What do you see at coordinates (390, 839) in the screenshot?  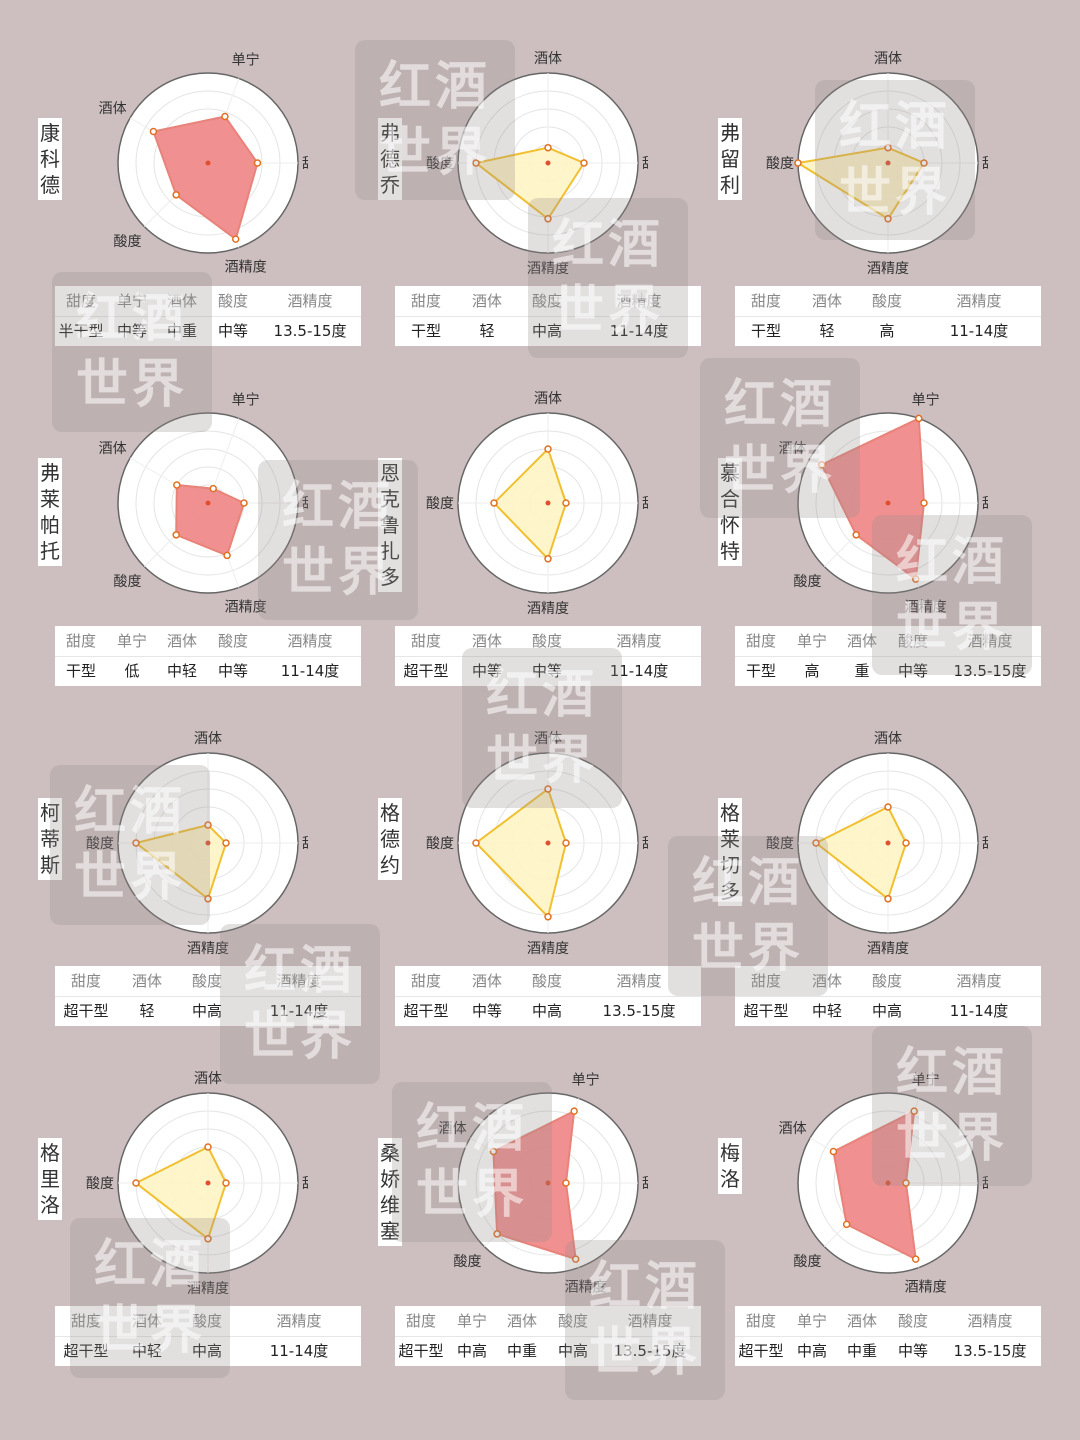 I see `grape-name: 格德约` at bounding box center [390, 839].